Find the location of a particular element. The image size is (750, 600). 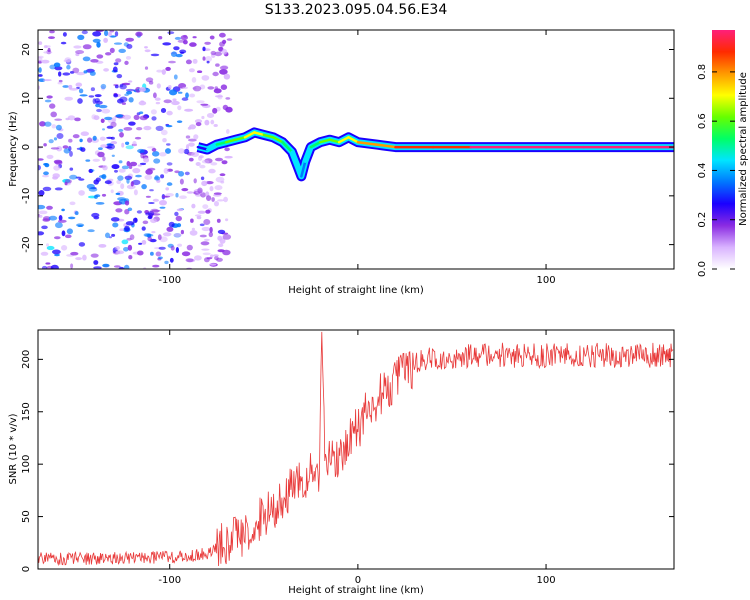

y-tick-label: 50 is located at coordinates (26, 516).